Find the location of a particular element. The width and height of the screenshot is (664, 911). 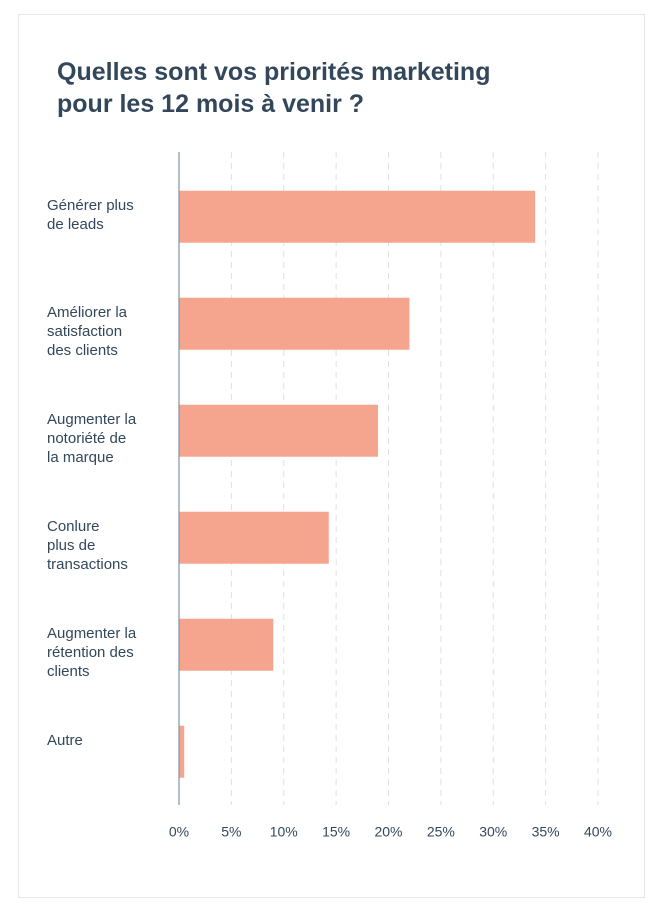

x-tick-label: 10% is located at coordinates (284, 832).